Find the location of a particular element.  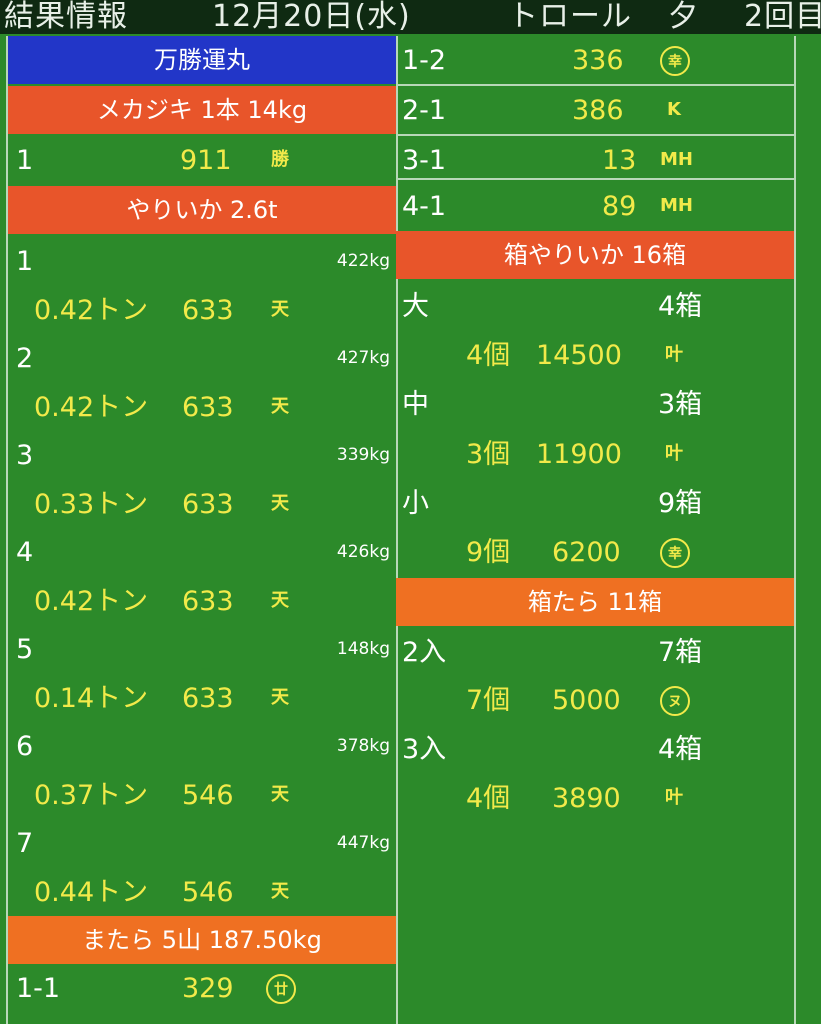

madara-header-label: またら 5山 187.50kg is located at coordinates (202, 940).